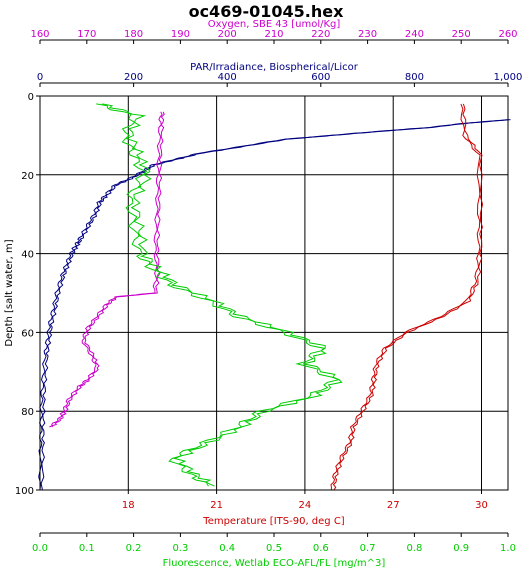  What do you see at coordinates (227, 34) in the screenshot?
I see `tick-label-oxygen: 200` at bounding box center [227, 34].